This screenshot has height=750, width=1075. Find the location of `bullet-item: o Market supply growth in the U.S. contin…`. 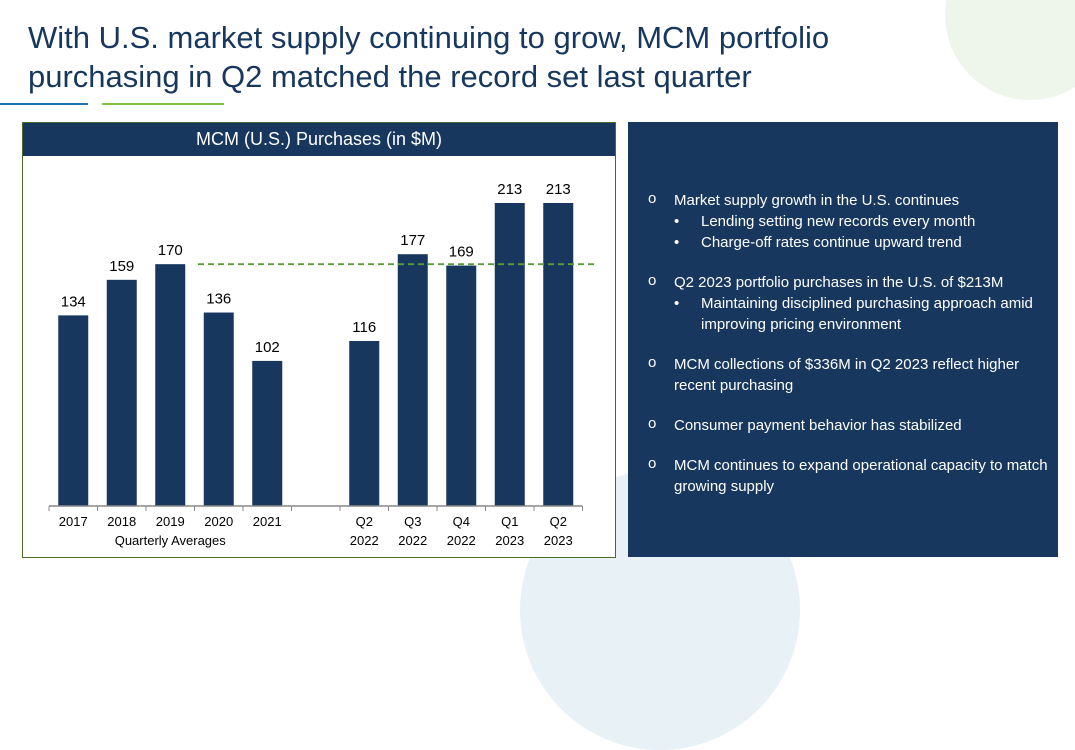

bullet-item: o Market supply growth in the U.S. contin… is located at coordinates (851, 221).